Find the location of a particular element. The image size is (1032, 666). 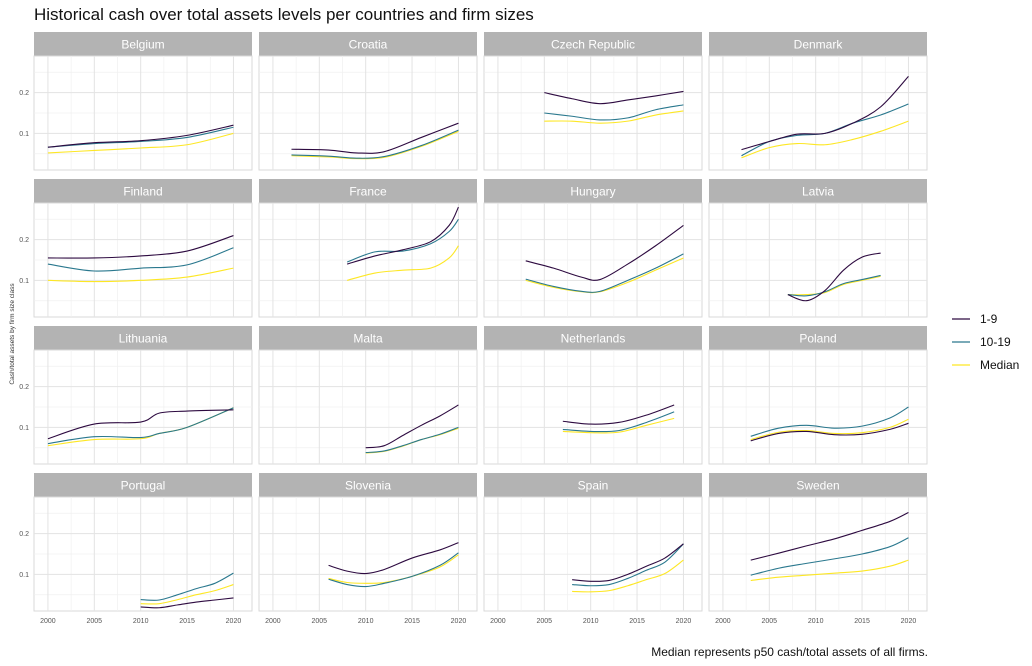

panel-czech-republic: Czech Republic is located at coordinates (593, 101).